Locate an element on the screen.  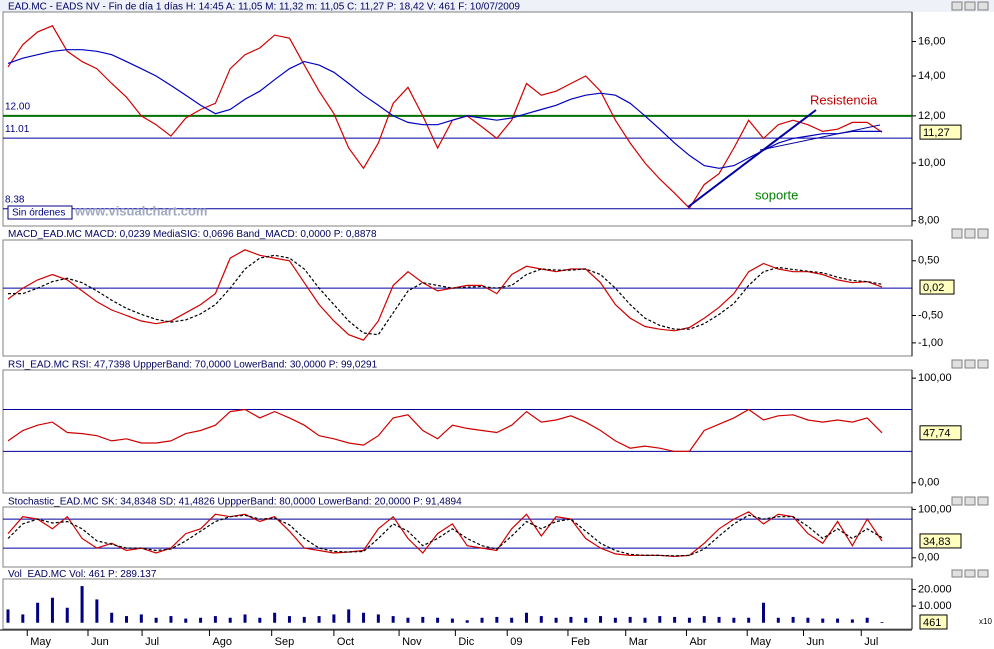
y-tick-label: 0,00 is located at coordinates (928, 558).